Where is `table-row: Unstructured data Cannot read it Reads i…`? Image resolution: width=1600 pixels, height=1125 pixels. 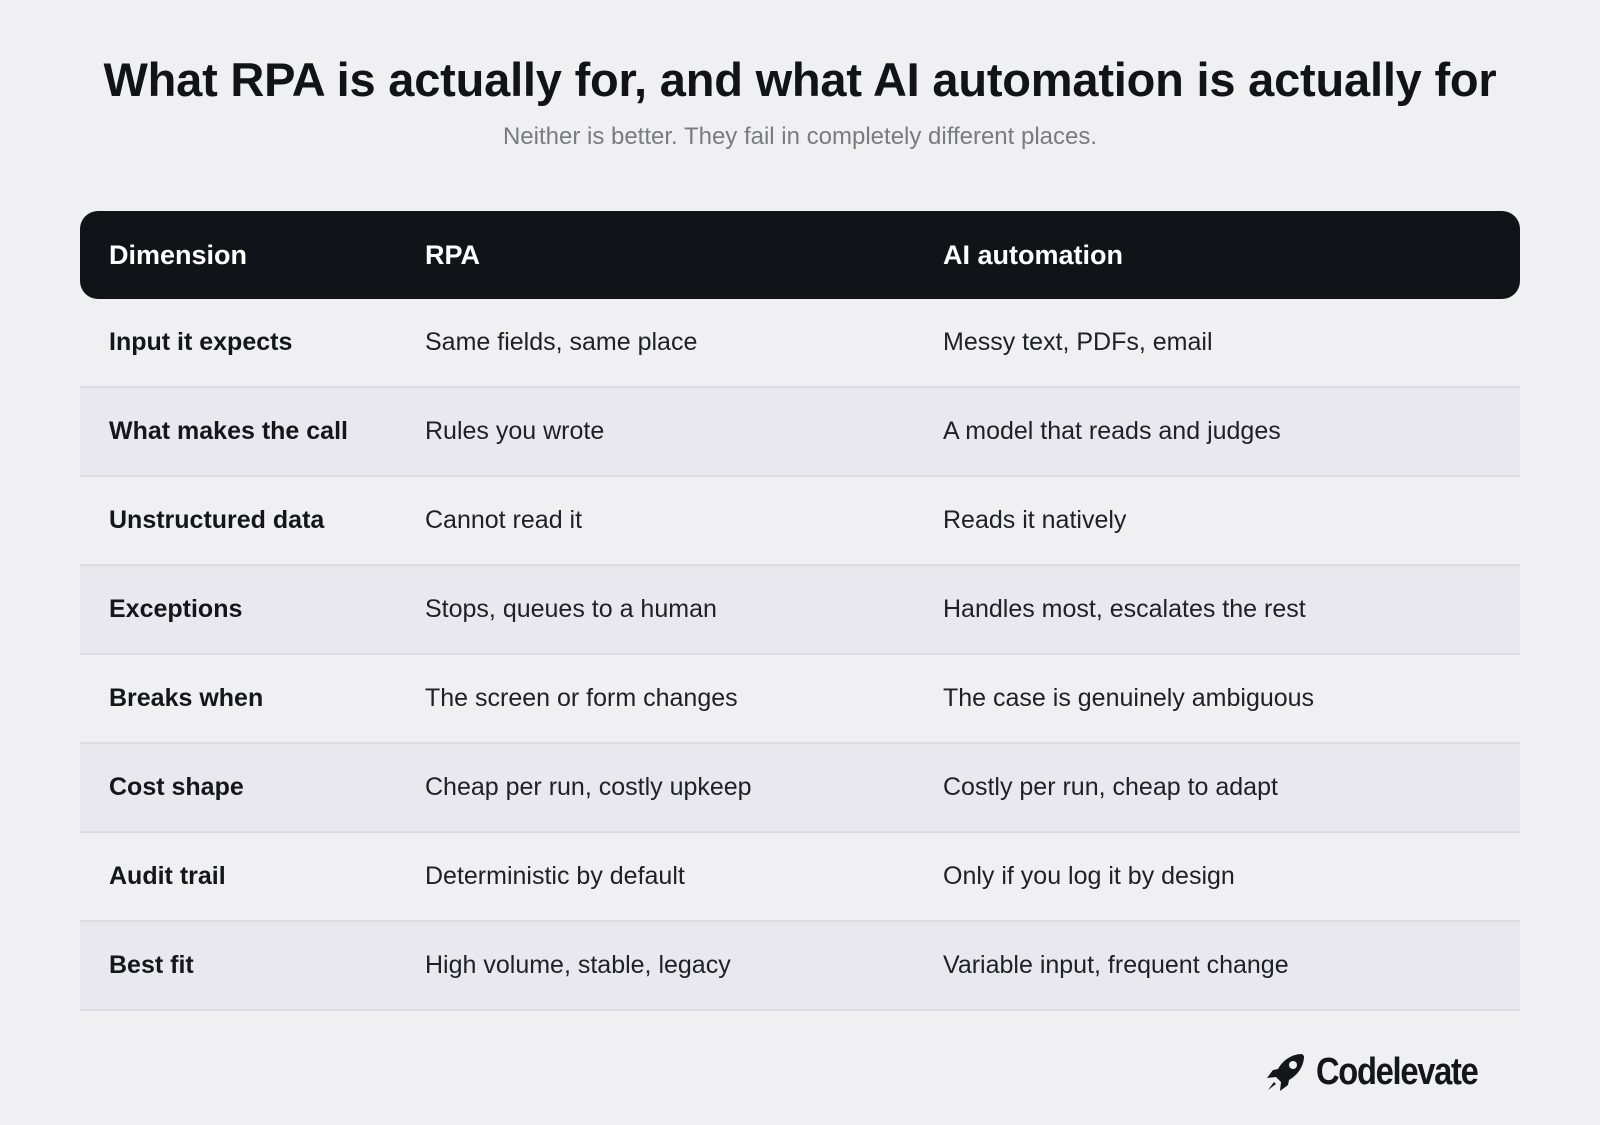
table-row: Unstructured data Cannot read it Reads i… is located at coordinates (800, 521).